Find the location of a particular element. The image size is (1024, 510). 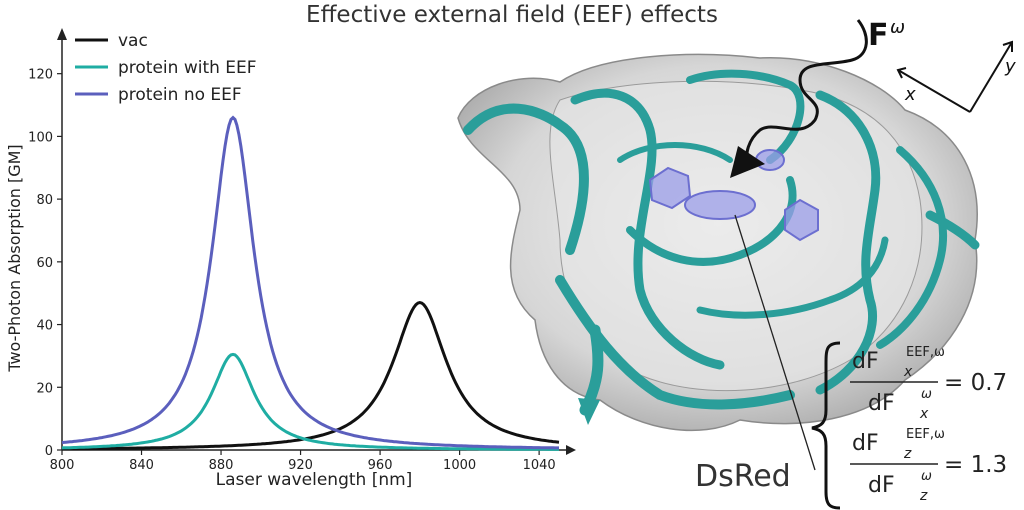

y-tick-group: 0 20 40 60 80 100 120 is located at coordinates (45, 263).